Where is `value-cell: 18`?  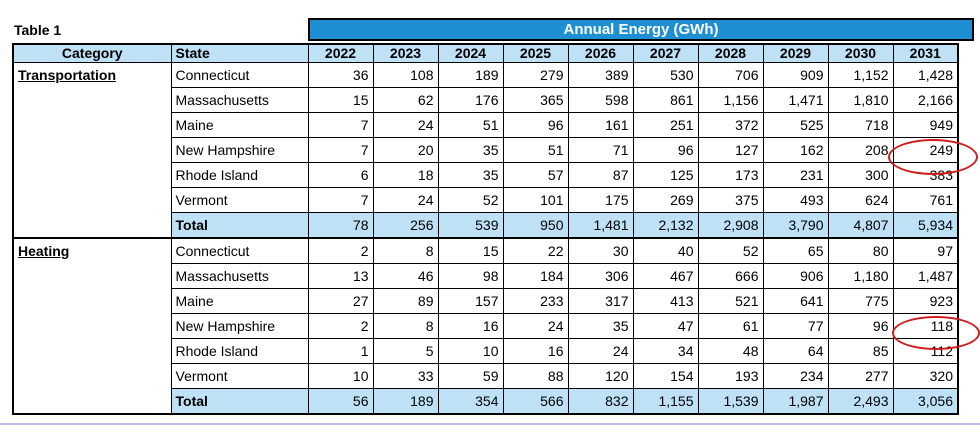 value-cell: 18 is located at coordinates (405, 175).